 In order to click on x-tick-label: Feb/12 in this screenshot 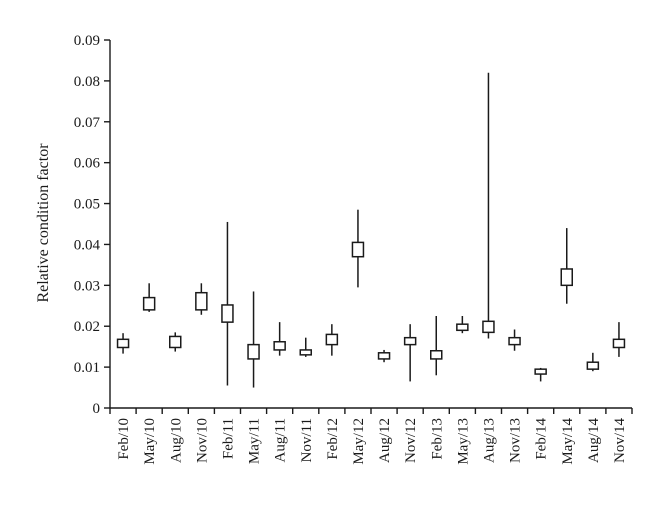, I will do `click(333, 439)`.